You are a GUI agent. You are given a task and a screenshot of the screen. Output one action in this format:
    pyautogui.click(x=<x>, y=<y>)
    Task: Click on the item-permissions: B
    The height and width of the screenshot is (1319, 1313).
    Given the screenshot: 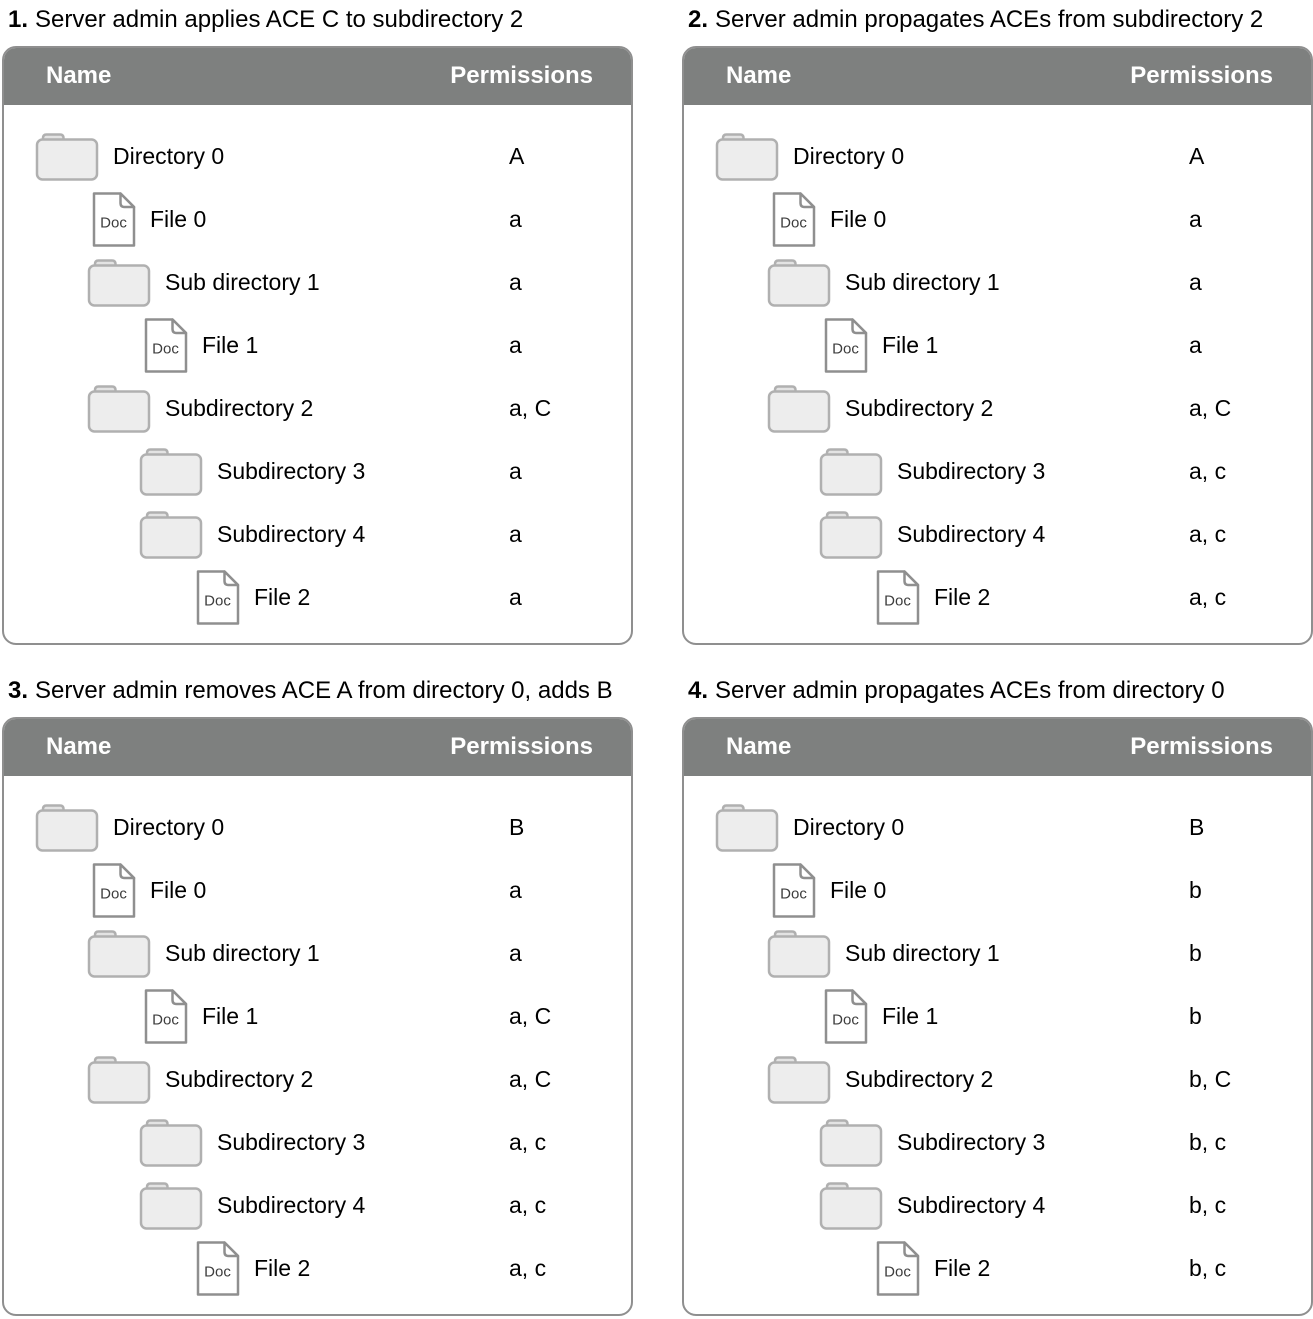 What is the action you would take?
    pyautogui.click(x=1197, y=826)
    